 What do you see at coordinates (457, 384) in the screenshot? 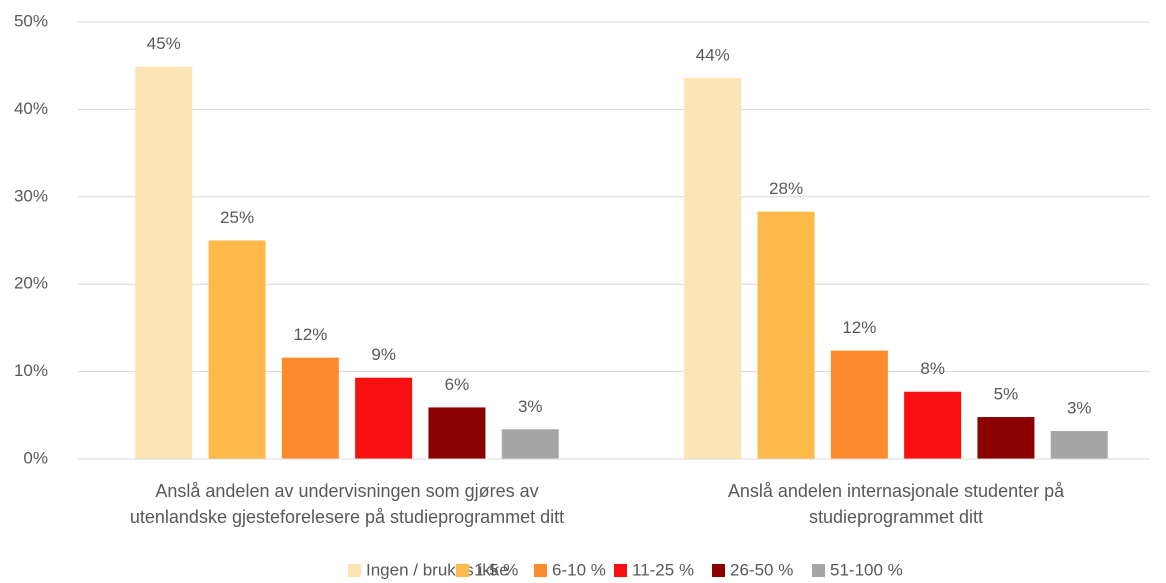
I see `data-label: 6%` at bounding box center [457, 384].